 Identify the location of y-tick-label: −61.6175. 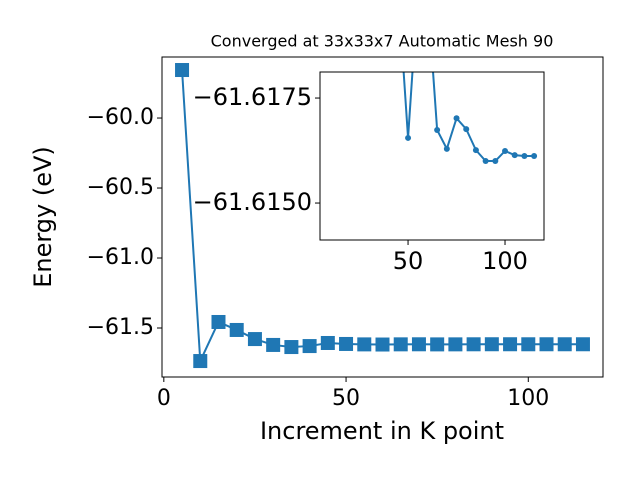
(252, 97).